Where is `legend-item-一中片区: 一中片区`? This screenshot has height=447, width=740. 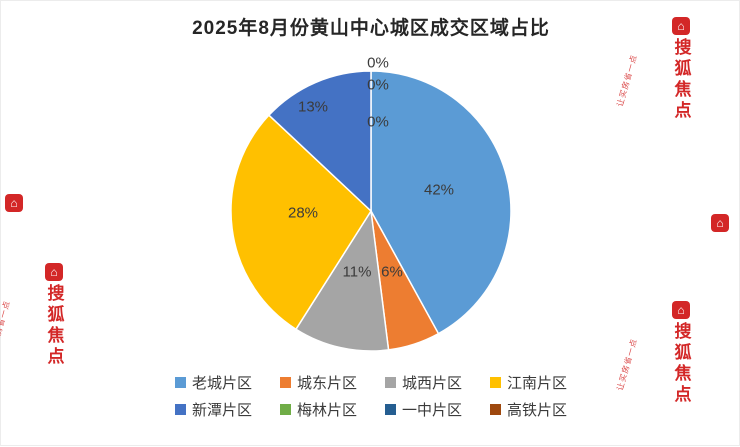 legend-item-一中片区: 一中片区 is located at coordinates (423, 409).